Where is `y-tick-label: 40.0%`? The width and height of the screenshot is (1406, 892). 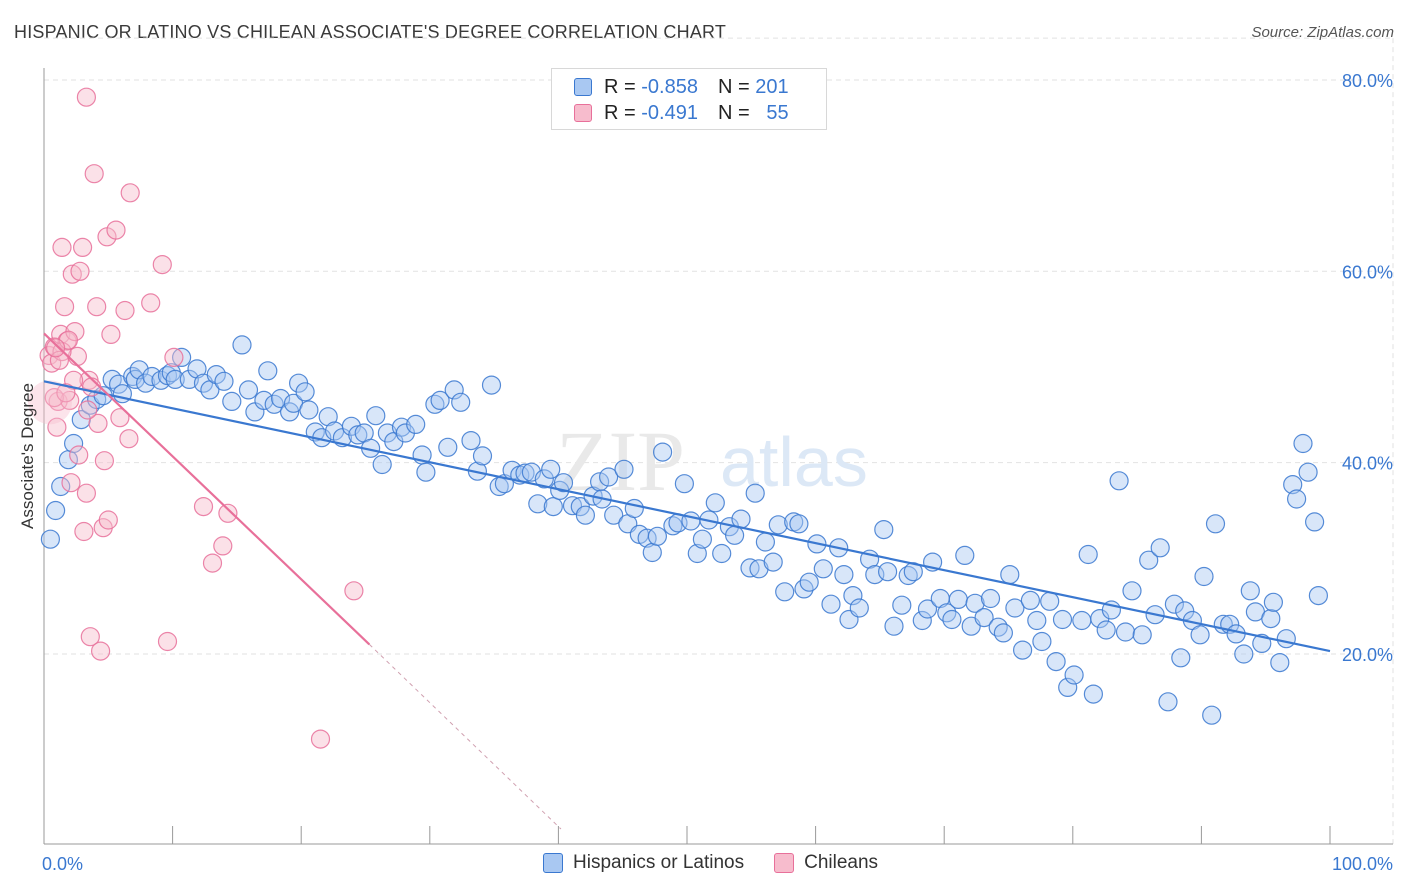 y-tick-label: 40.0% is located at coordinates (1367, 464).